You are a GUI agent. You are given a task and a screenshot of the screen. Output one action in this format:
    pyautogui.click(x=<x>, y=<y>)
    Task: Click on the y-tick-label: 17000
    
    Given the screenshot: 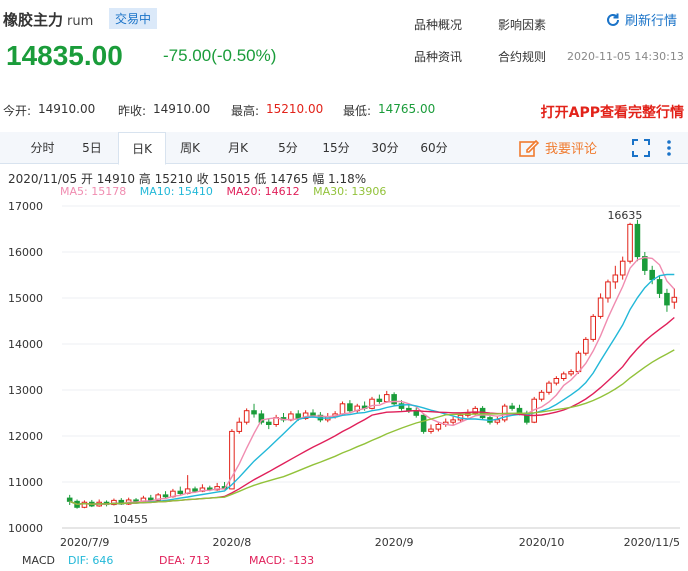 What is the action you would take?
    pyautogui.click(x=25, y=206)
    